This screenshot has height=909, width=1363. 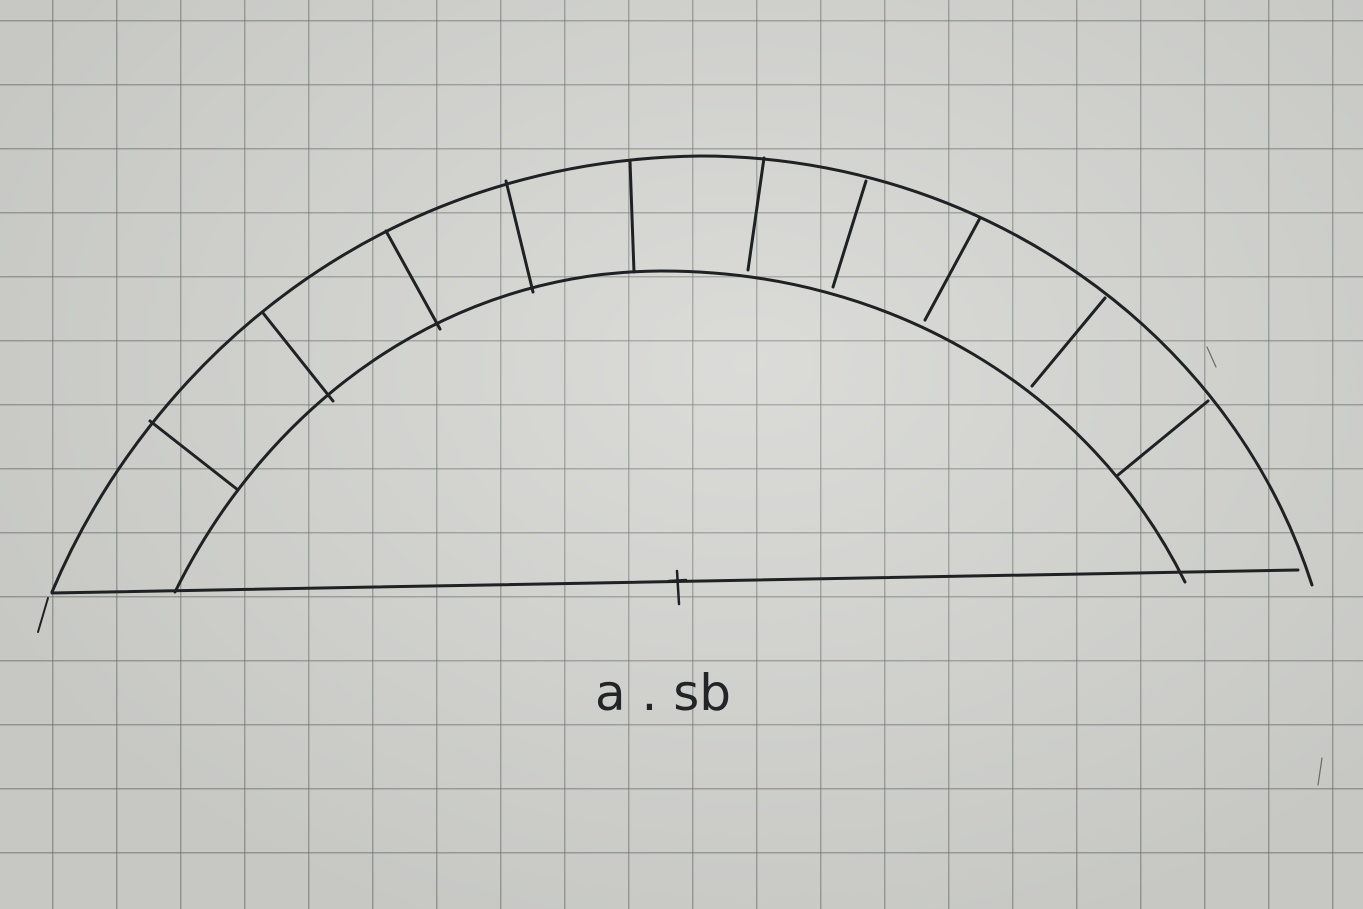 I want to click on figure-caption: a . sb, so click(x=663, y=693).